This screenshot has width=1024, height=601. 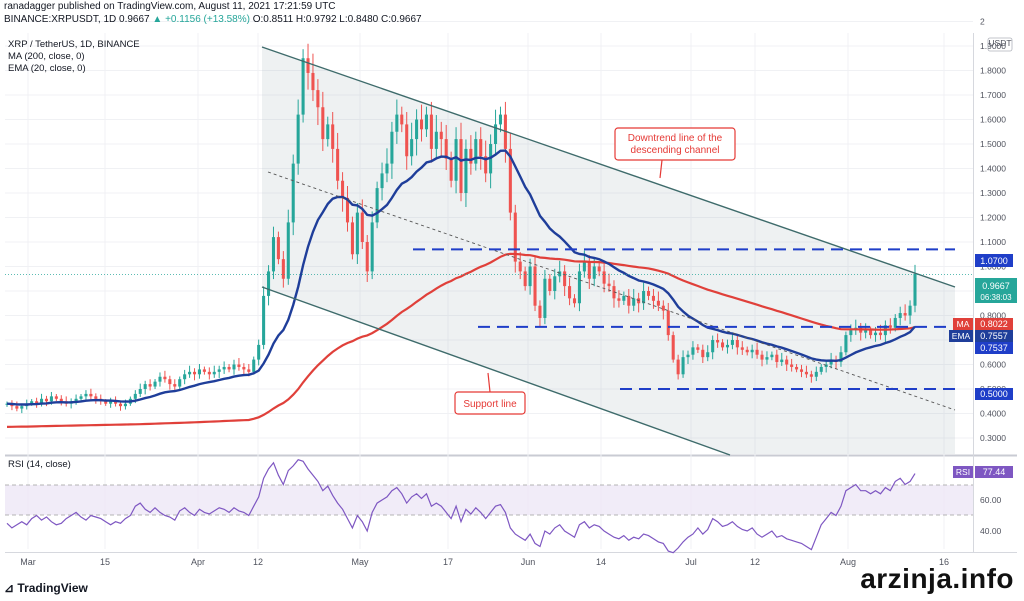 What do you see at coordinates (675, 144) in the screenshot?
I see `downtrend-callout-box` at bounding box center [675, 144].